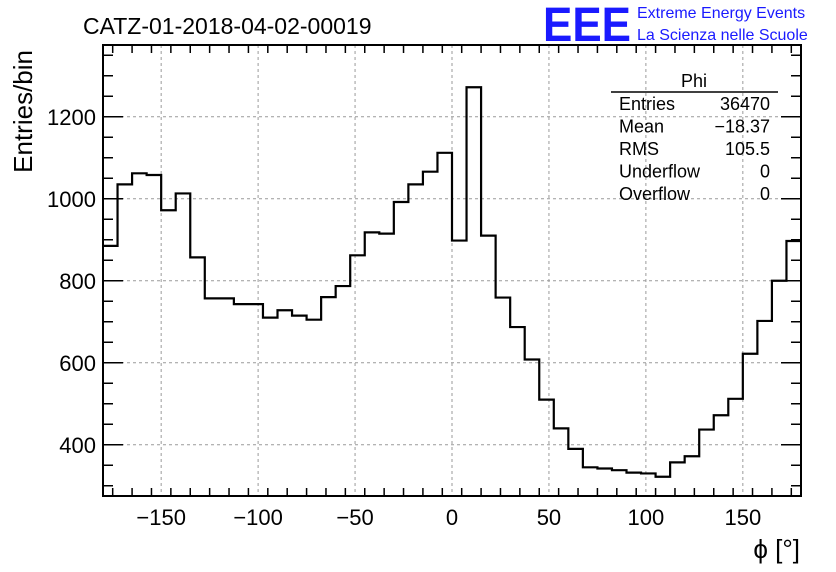 This screenshot has width=836, height=572. I want to click on eee-logo-mark: EEE, so click(587, 26).